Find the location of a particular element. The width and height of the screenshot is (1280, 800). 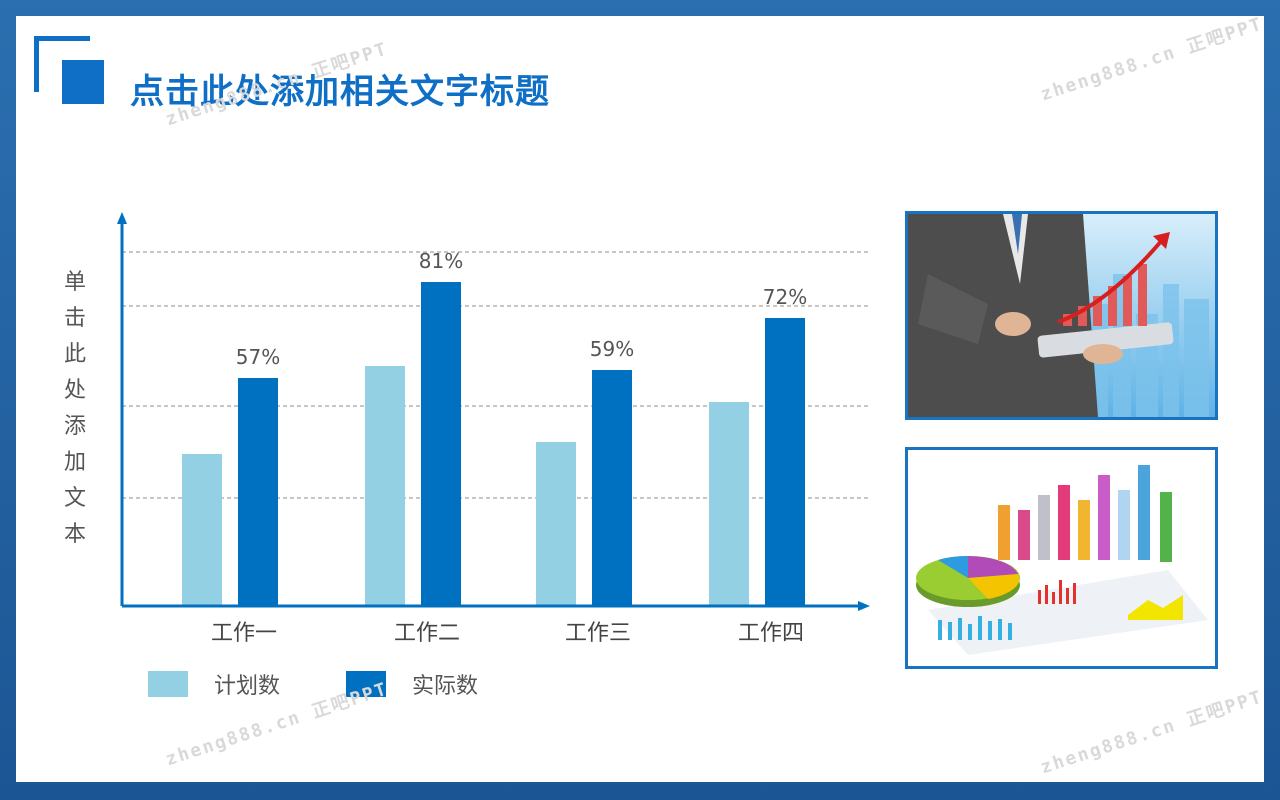

title-decoration-outline is located at coordinates (62, 64).